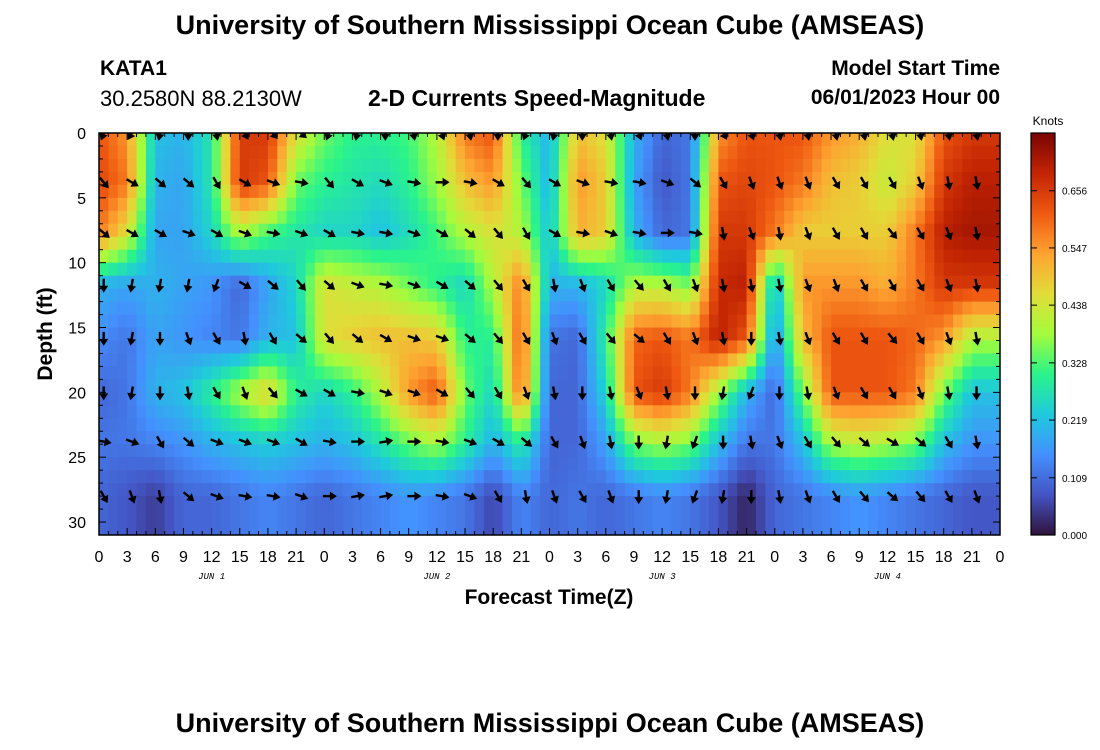  I want to click on x-tick-label: 15, so click(916, 557).